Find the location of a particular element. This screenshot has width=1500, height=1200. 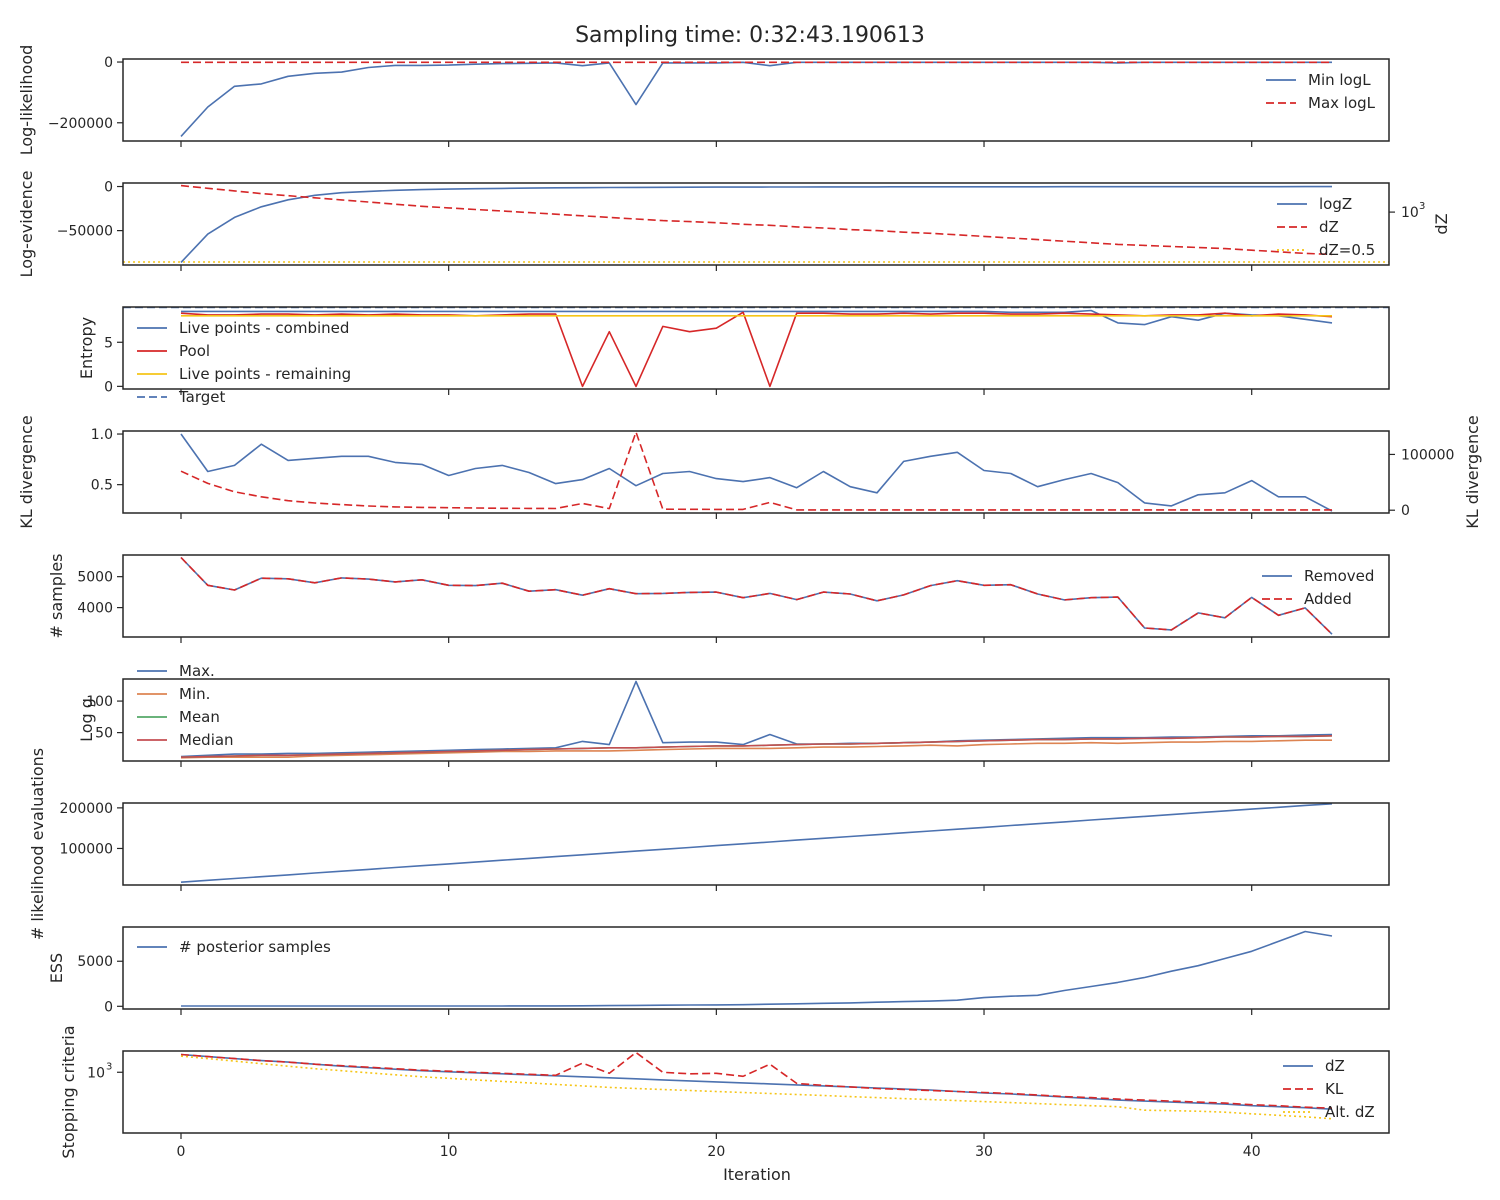

series-line-kl-right- is located at coordinates (756, 471).